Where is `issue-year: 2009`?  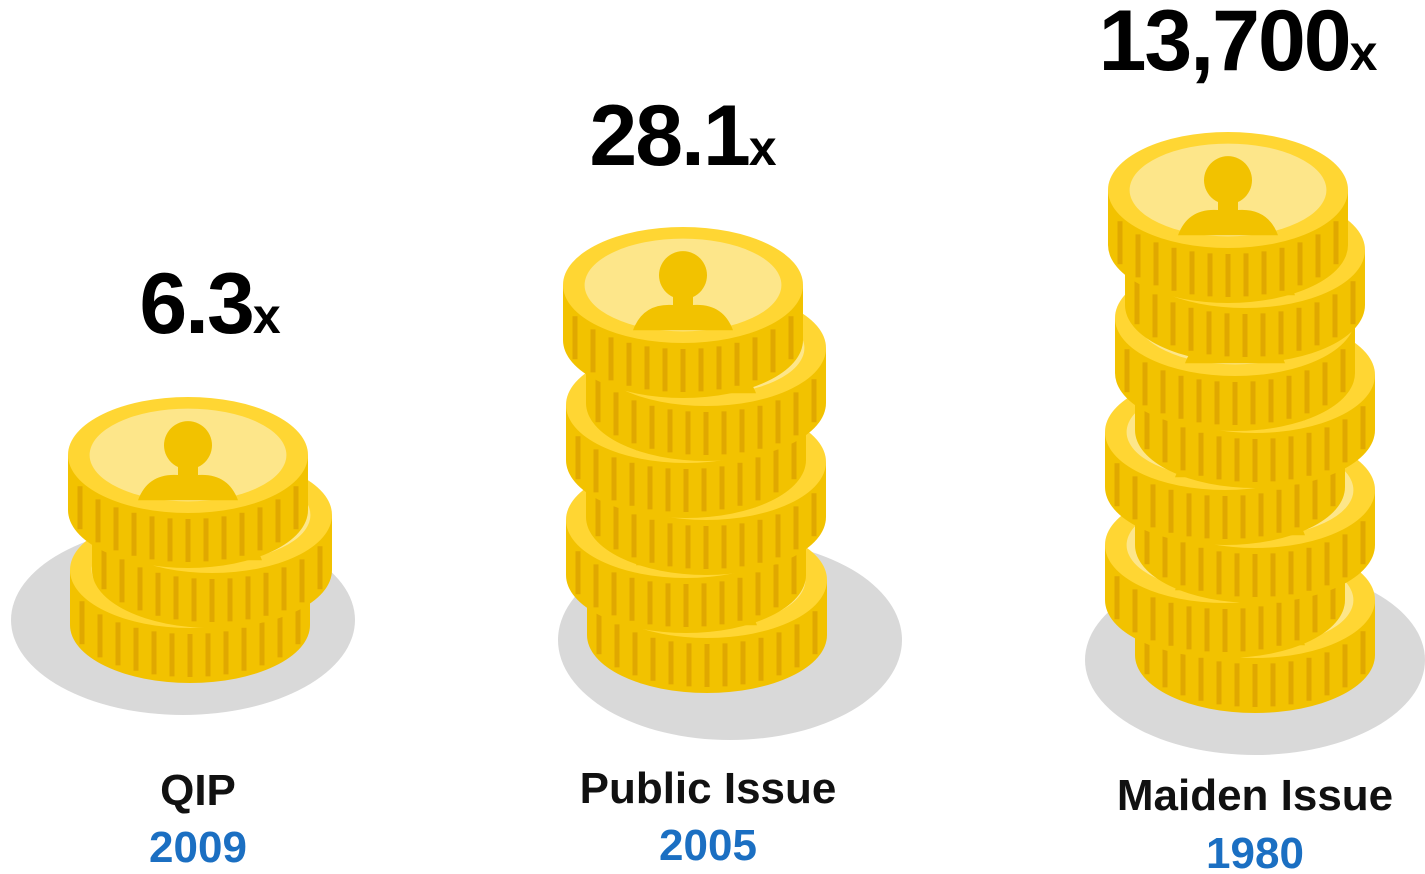 issue-year: 2009 is located at coordinates (198, 847).